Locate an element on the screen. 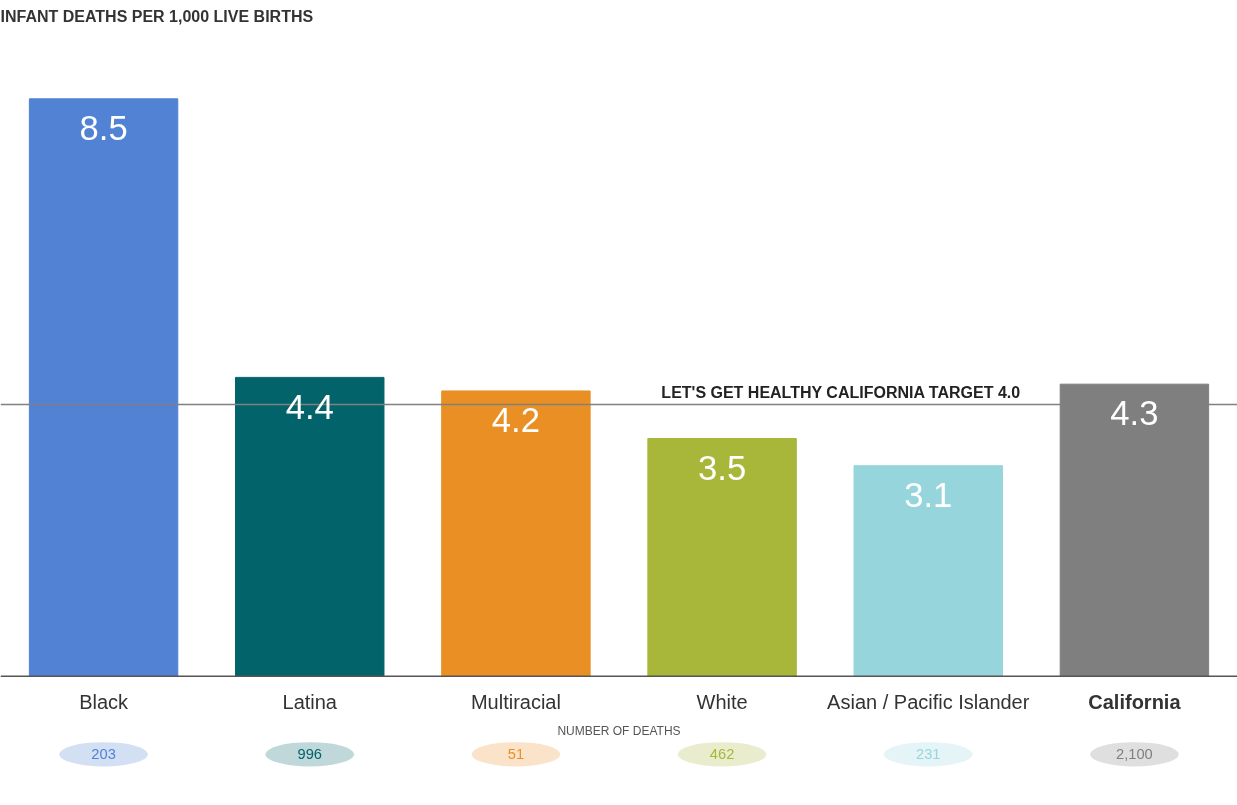 This screenshot has height=805, width=1237. x-tick-label: White is located at coordinates (722, 702).